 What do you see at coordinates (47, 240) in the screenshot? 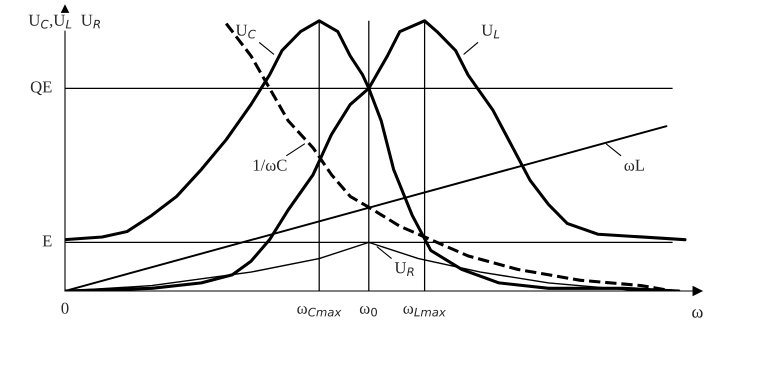
I see `ref-line-label: E` at bounding box center [47, 240].